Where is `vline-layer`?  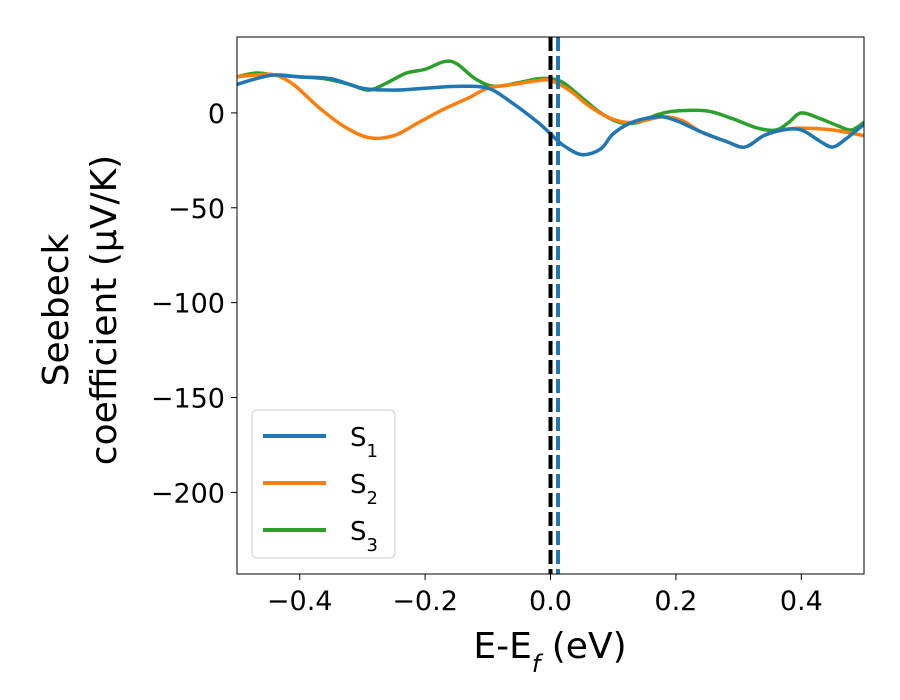 vline-layer is located at coordinates (554, 305).